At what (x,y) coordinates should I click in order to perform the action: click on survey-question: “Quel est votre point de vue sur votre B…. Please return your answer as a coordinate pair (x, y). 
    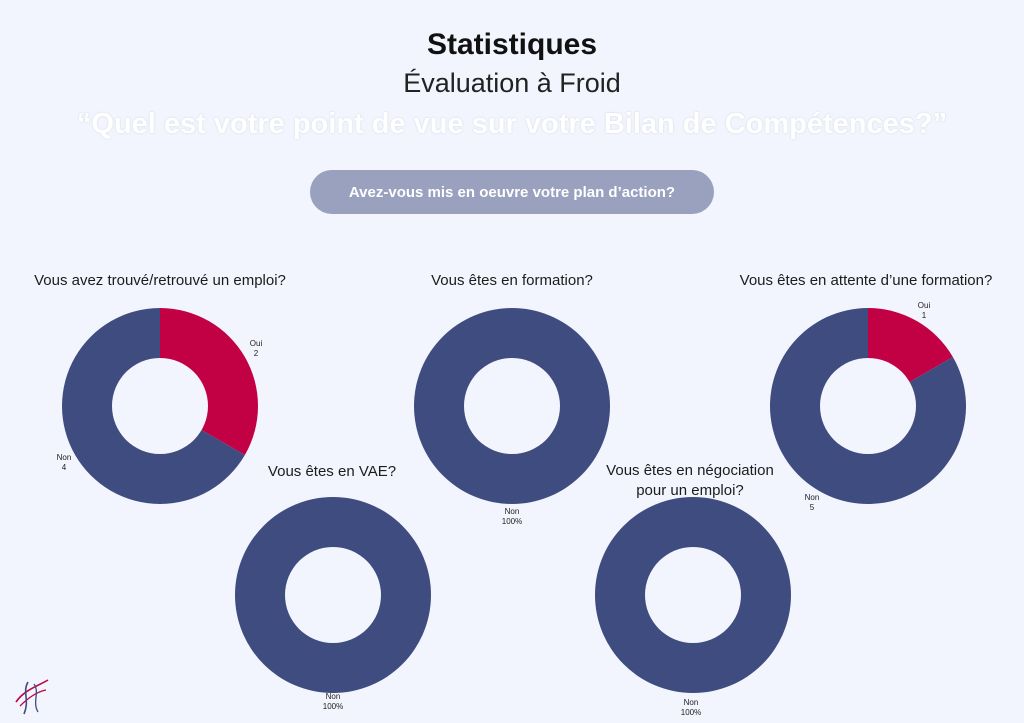
    Looking at the image, I should click on (512, 124).